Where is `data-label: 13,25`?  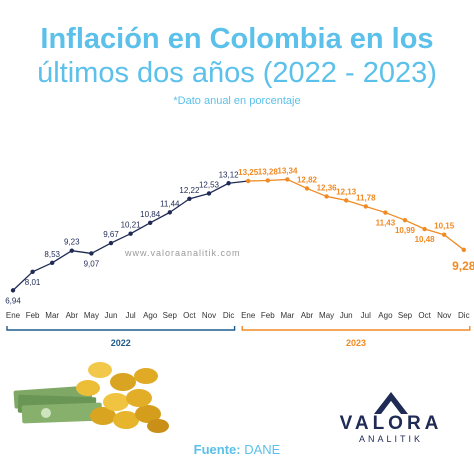
data-label: 13,25 is located at coordinates (248, 172).